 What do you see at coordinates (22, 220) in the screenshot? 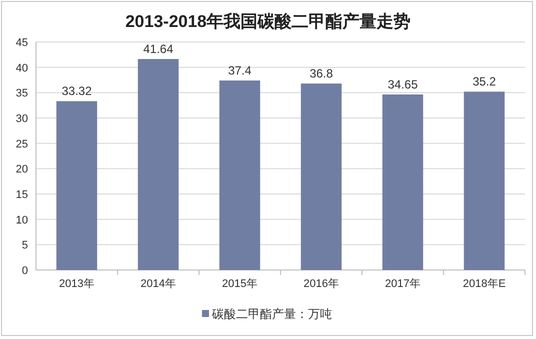
I see `y-tick-label: 10` at bounding box center [22, 220].